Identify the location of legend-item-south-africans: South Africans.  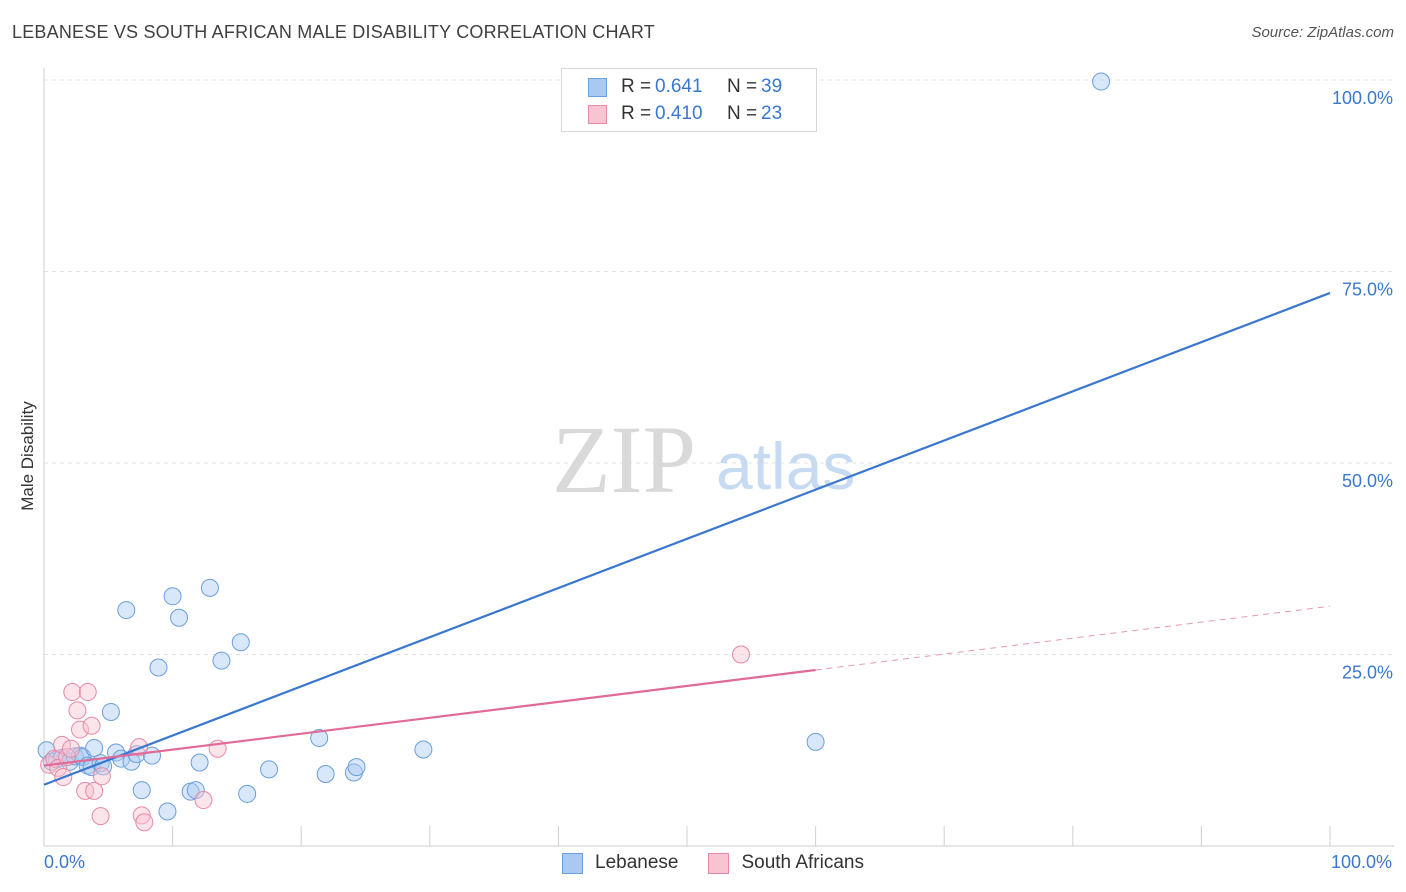
(786, 863).